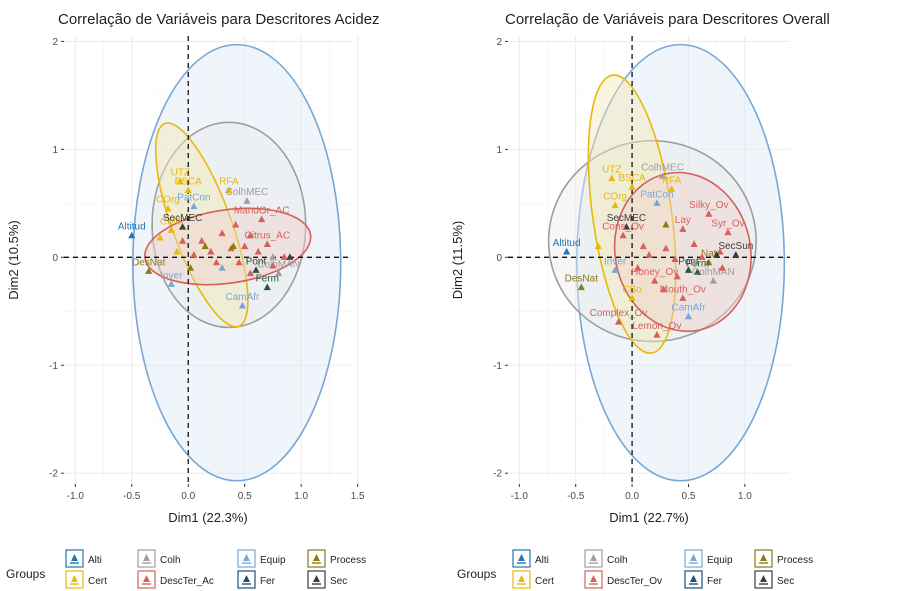  Describe the element at coordinates (671, 188) in the screenshot. I see `point-rfa` at that location.